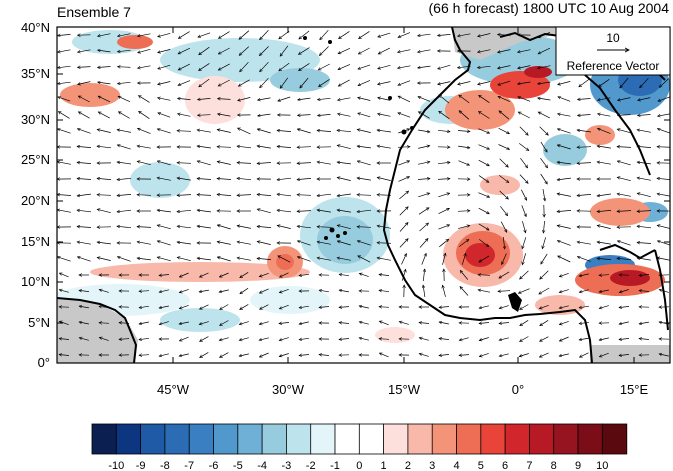  Describe the element at coordinates (311, 465) in the screenshot. I see `colorbar-label: -2` at that location.